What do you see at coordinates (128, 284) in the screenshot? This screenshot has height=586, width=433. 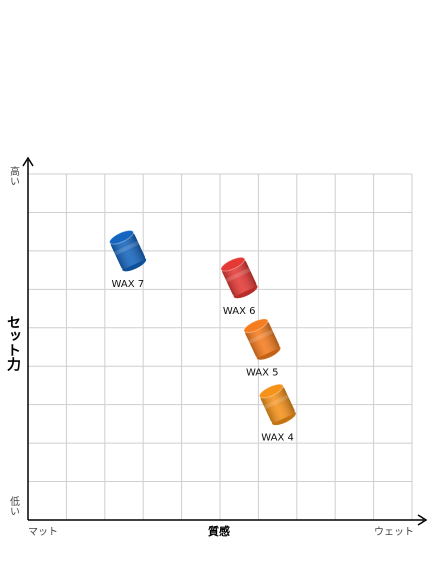 I see `point-label: WAX 7` at bounding box center [128, 284].